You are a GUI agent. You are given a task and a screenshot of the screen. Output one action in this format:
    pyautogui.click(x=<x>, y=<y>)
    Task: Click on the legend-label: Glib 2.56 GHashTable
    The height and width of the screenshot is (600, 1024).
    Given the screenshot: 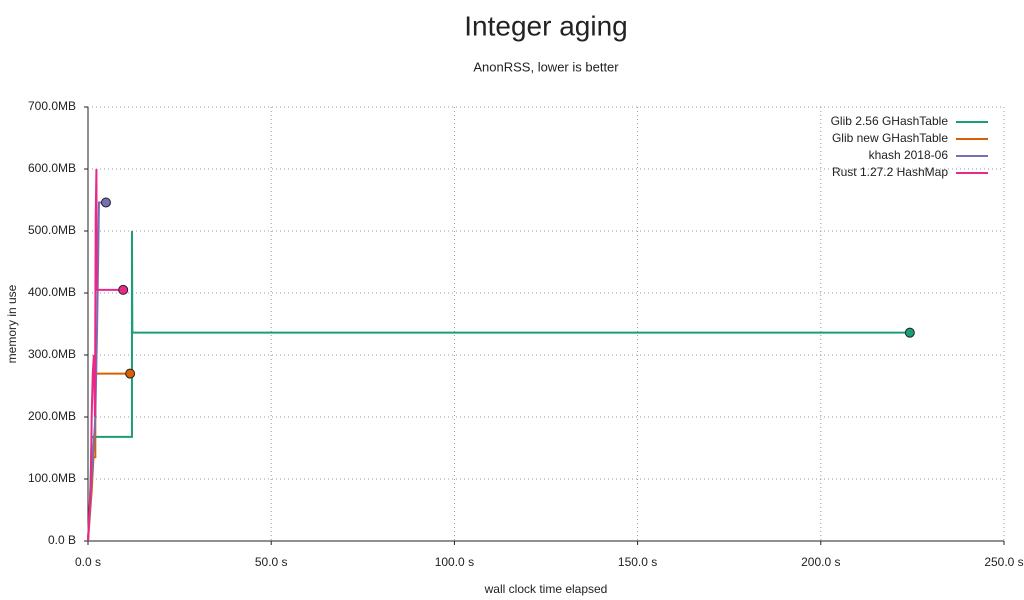 What is the action you would take?
    pyautogui.click(x=890, y=121)
    